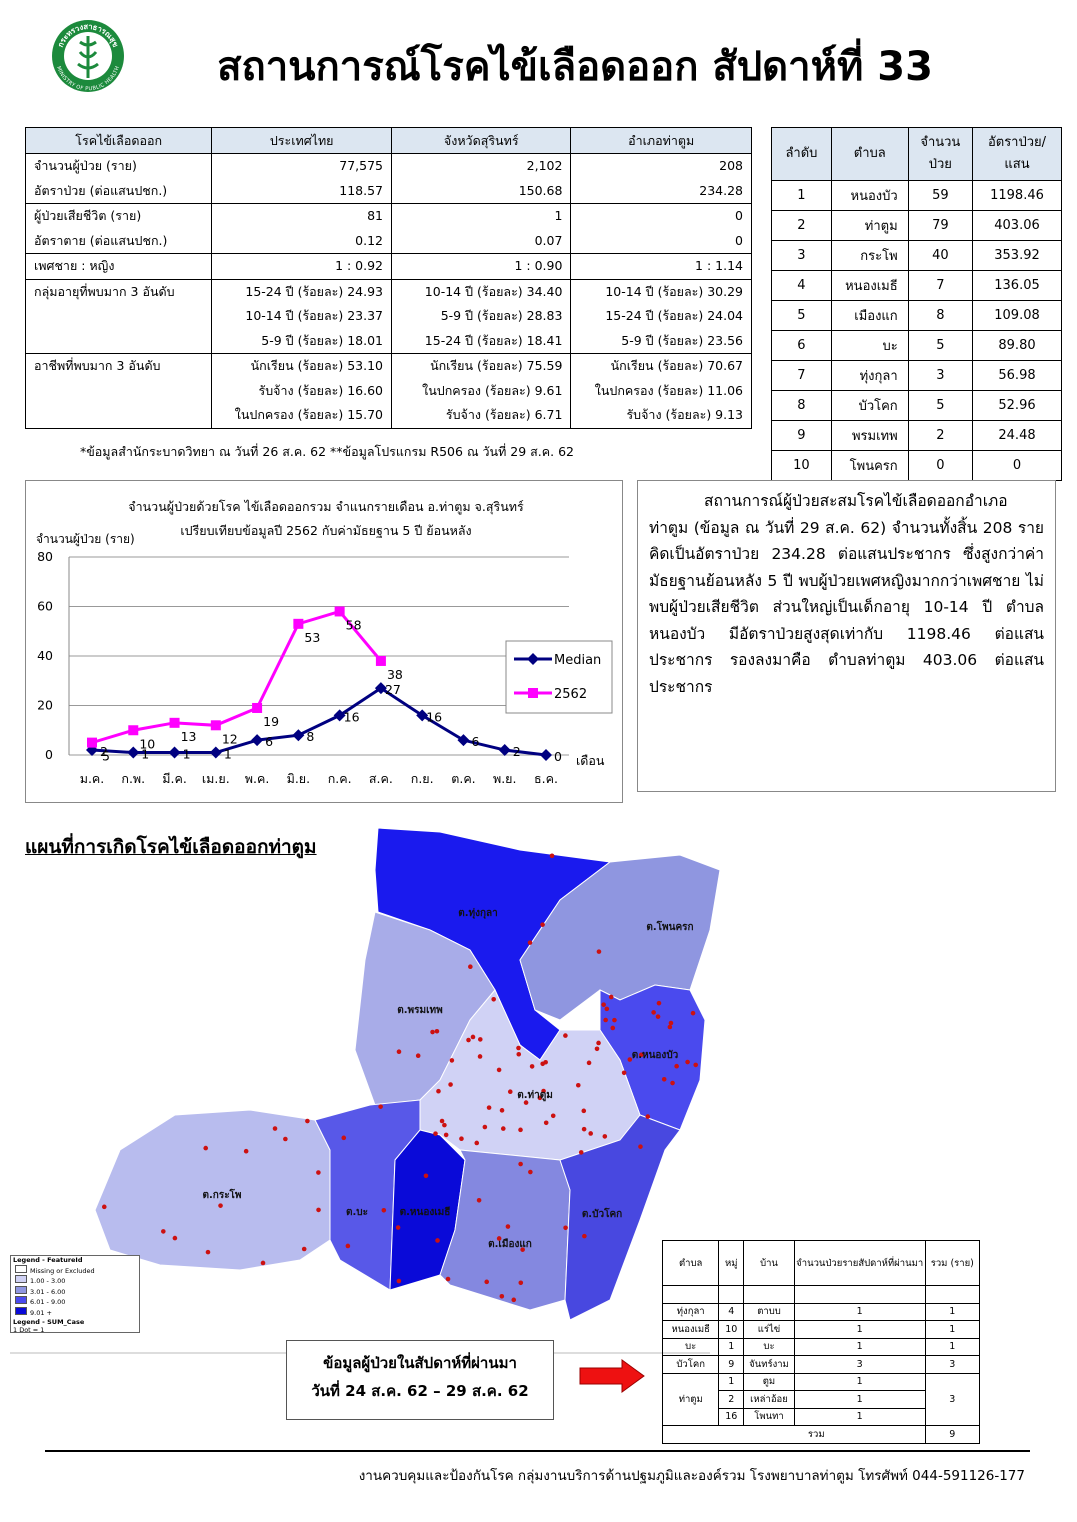  Describe the element at coordinates (769, 1399) in the screenshot. I see `cell: เหล่าอ้อย` at that location.